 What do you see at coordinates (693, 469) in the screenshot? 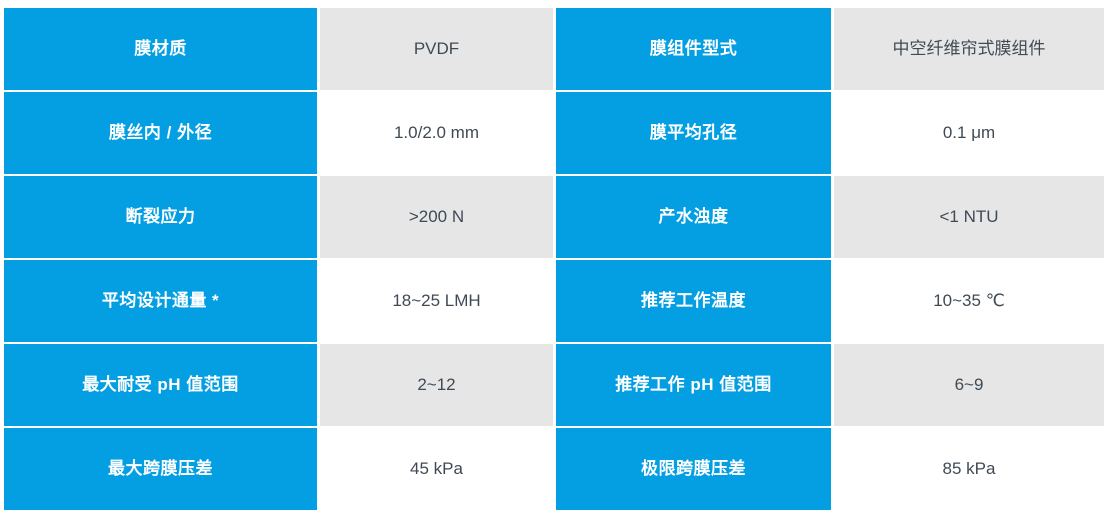
I see `spec-label-cell: 极限跨膜压差` at bounding box center [693, 469].